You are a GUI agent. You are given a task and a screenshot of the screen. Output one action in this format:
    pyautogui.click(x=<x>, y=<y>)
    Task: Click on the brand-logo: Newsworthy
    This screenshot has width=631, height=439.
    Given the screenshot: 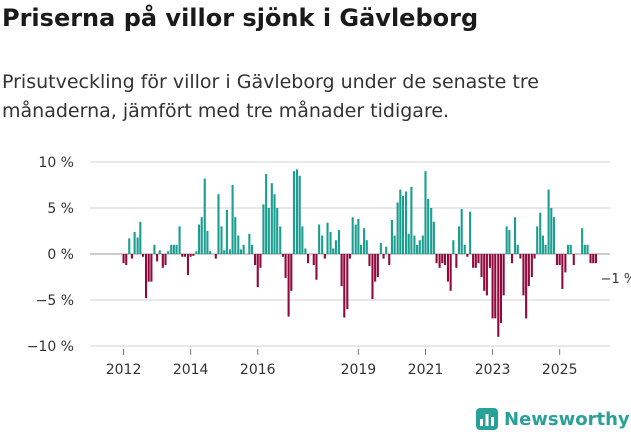 What is the action you would take?
    pyautogui.click(x=553, y=419)
    